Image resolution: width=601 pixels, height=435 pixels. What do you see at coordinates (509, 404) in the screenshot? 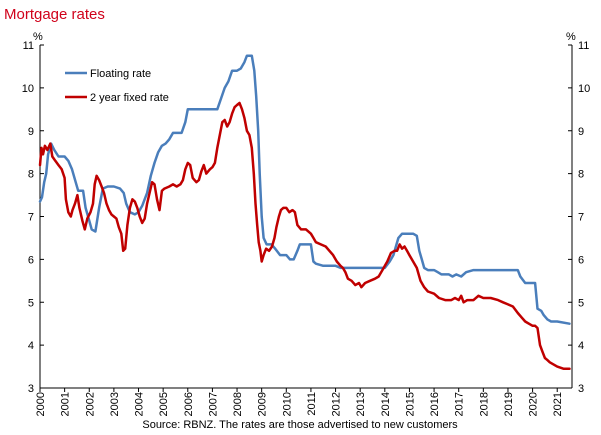
I see `x-tick-label: 2019` at bounding box center [509, 404].